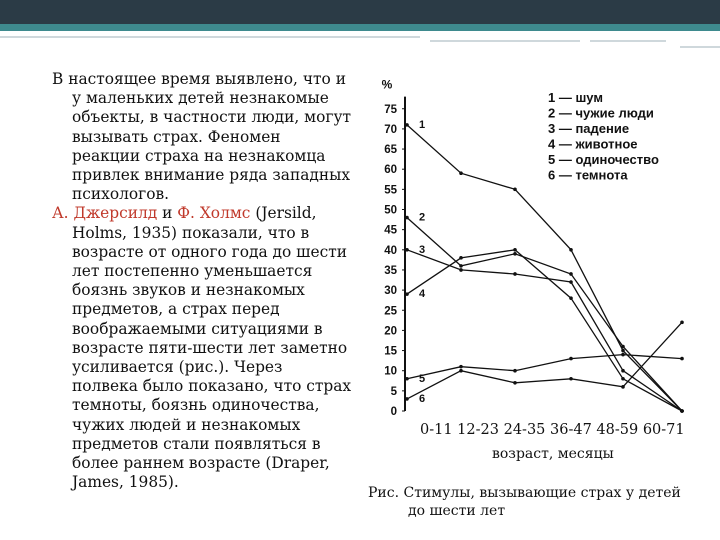 This screenshot has height=540, width=720. What do you see at coordinates (390, 331) in the screenshot?
I see `y-tick-label: 20` at bounding box center [390, 331].